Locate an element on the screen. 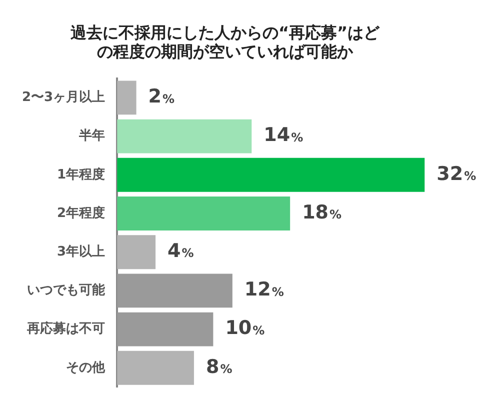 Image resolution: width=500 pixels, height=407 pixels. y-tick-label: いつでも可能 is located at coordinates (66, 290).